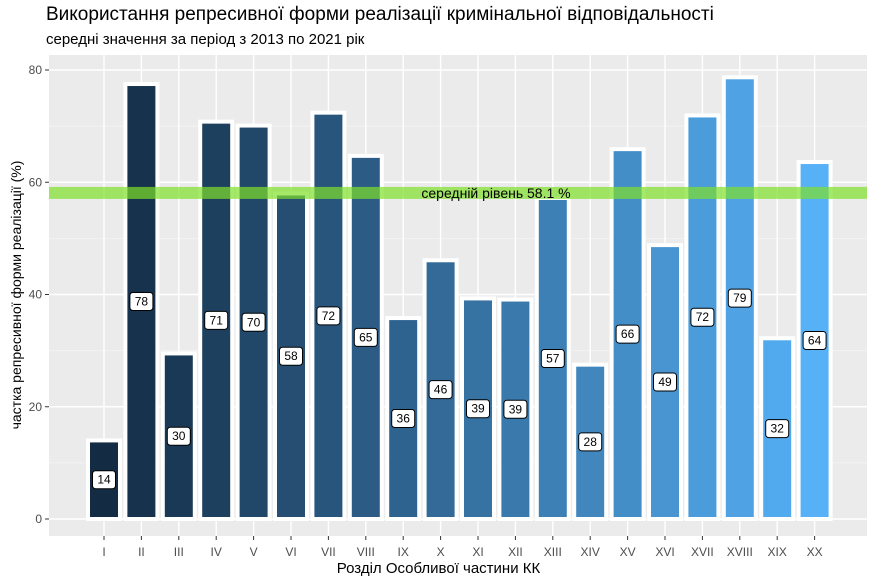 The height and width of the screenshot is (586, 877). What do you see at coordinates (36, 182) in the screenshot?
I see `y-tick-label: 60` at bounding box center [36, 182].